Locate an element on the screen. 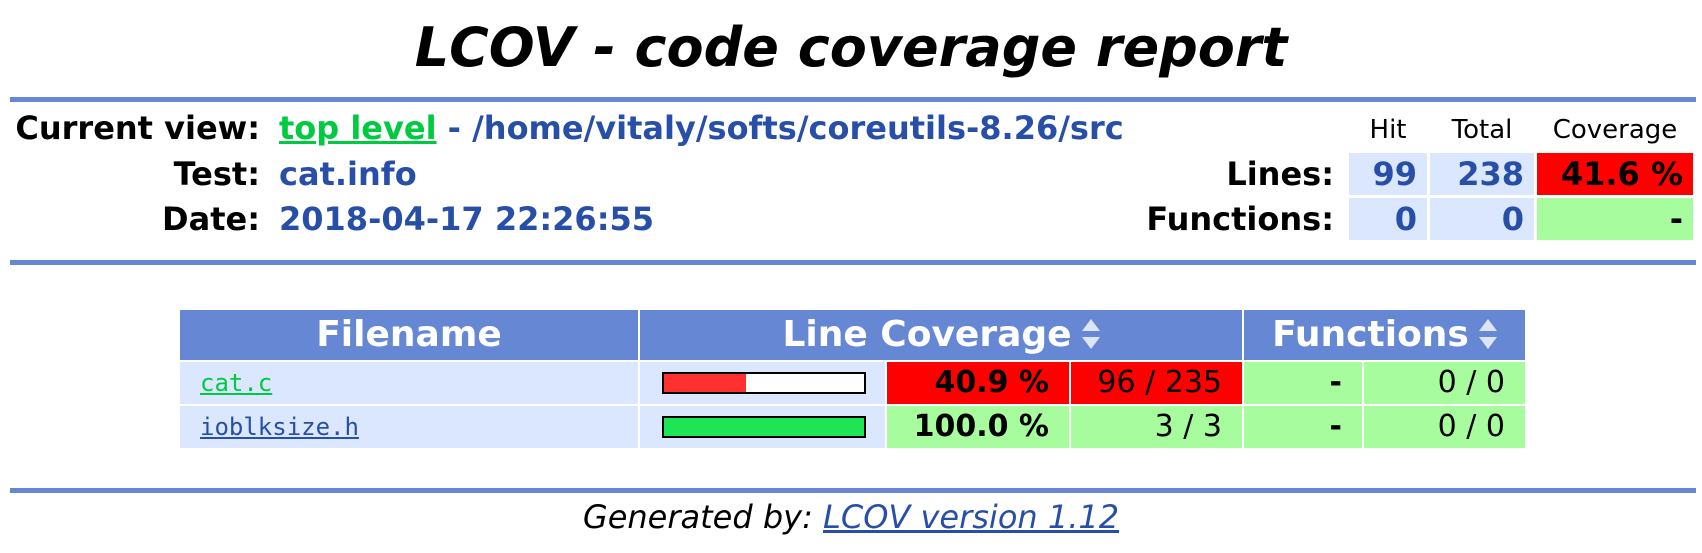 The height and width of the screenshot is (553, 1702). current-view-path: - /home/vitaly/softs/coreutils-8.26/src is located at coordinates (780, 128).